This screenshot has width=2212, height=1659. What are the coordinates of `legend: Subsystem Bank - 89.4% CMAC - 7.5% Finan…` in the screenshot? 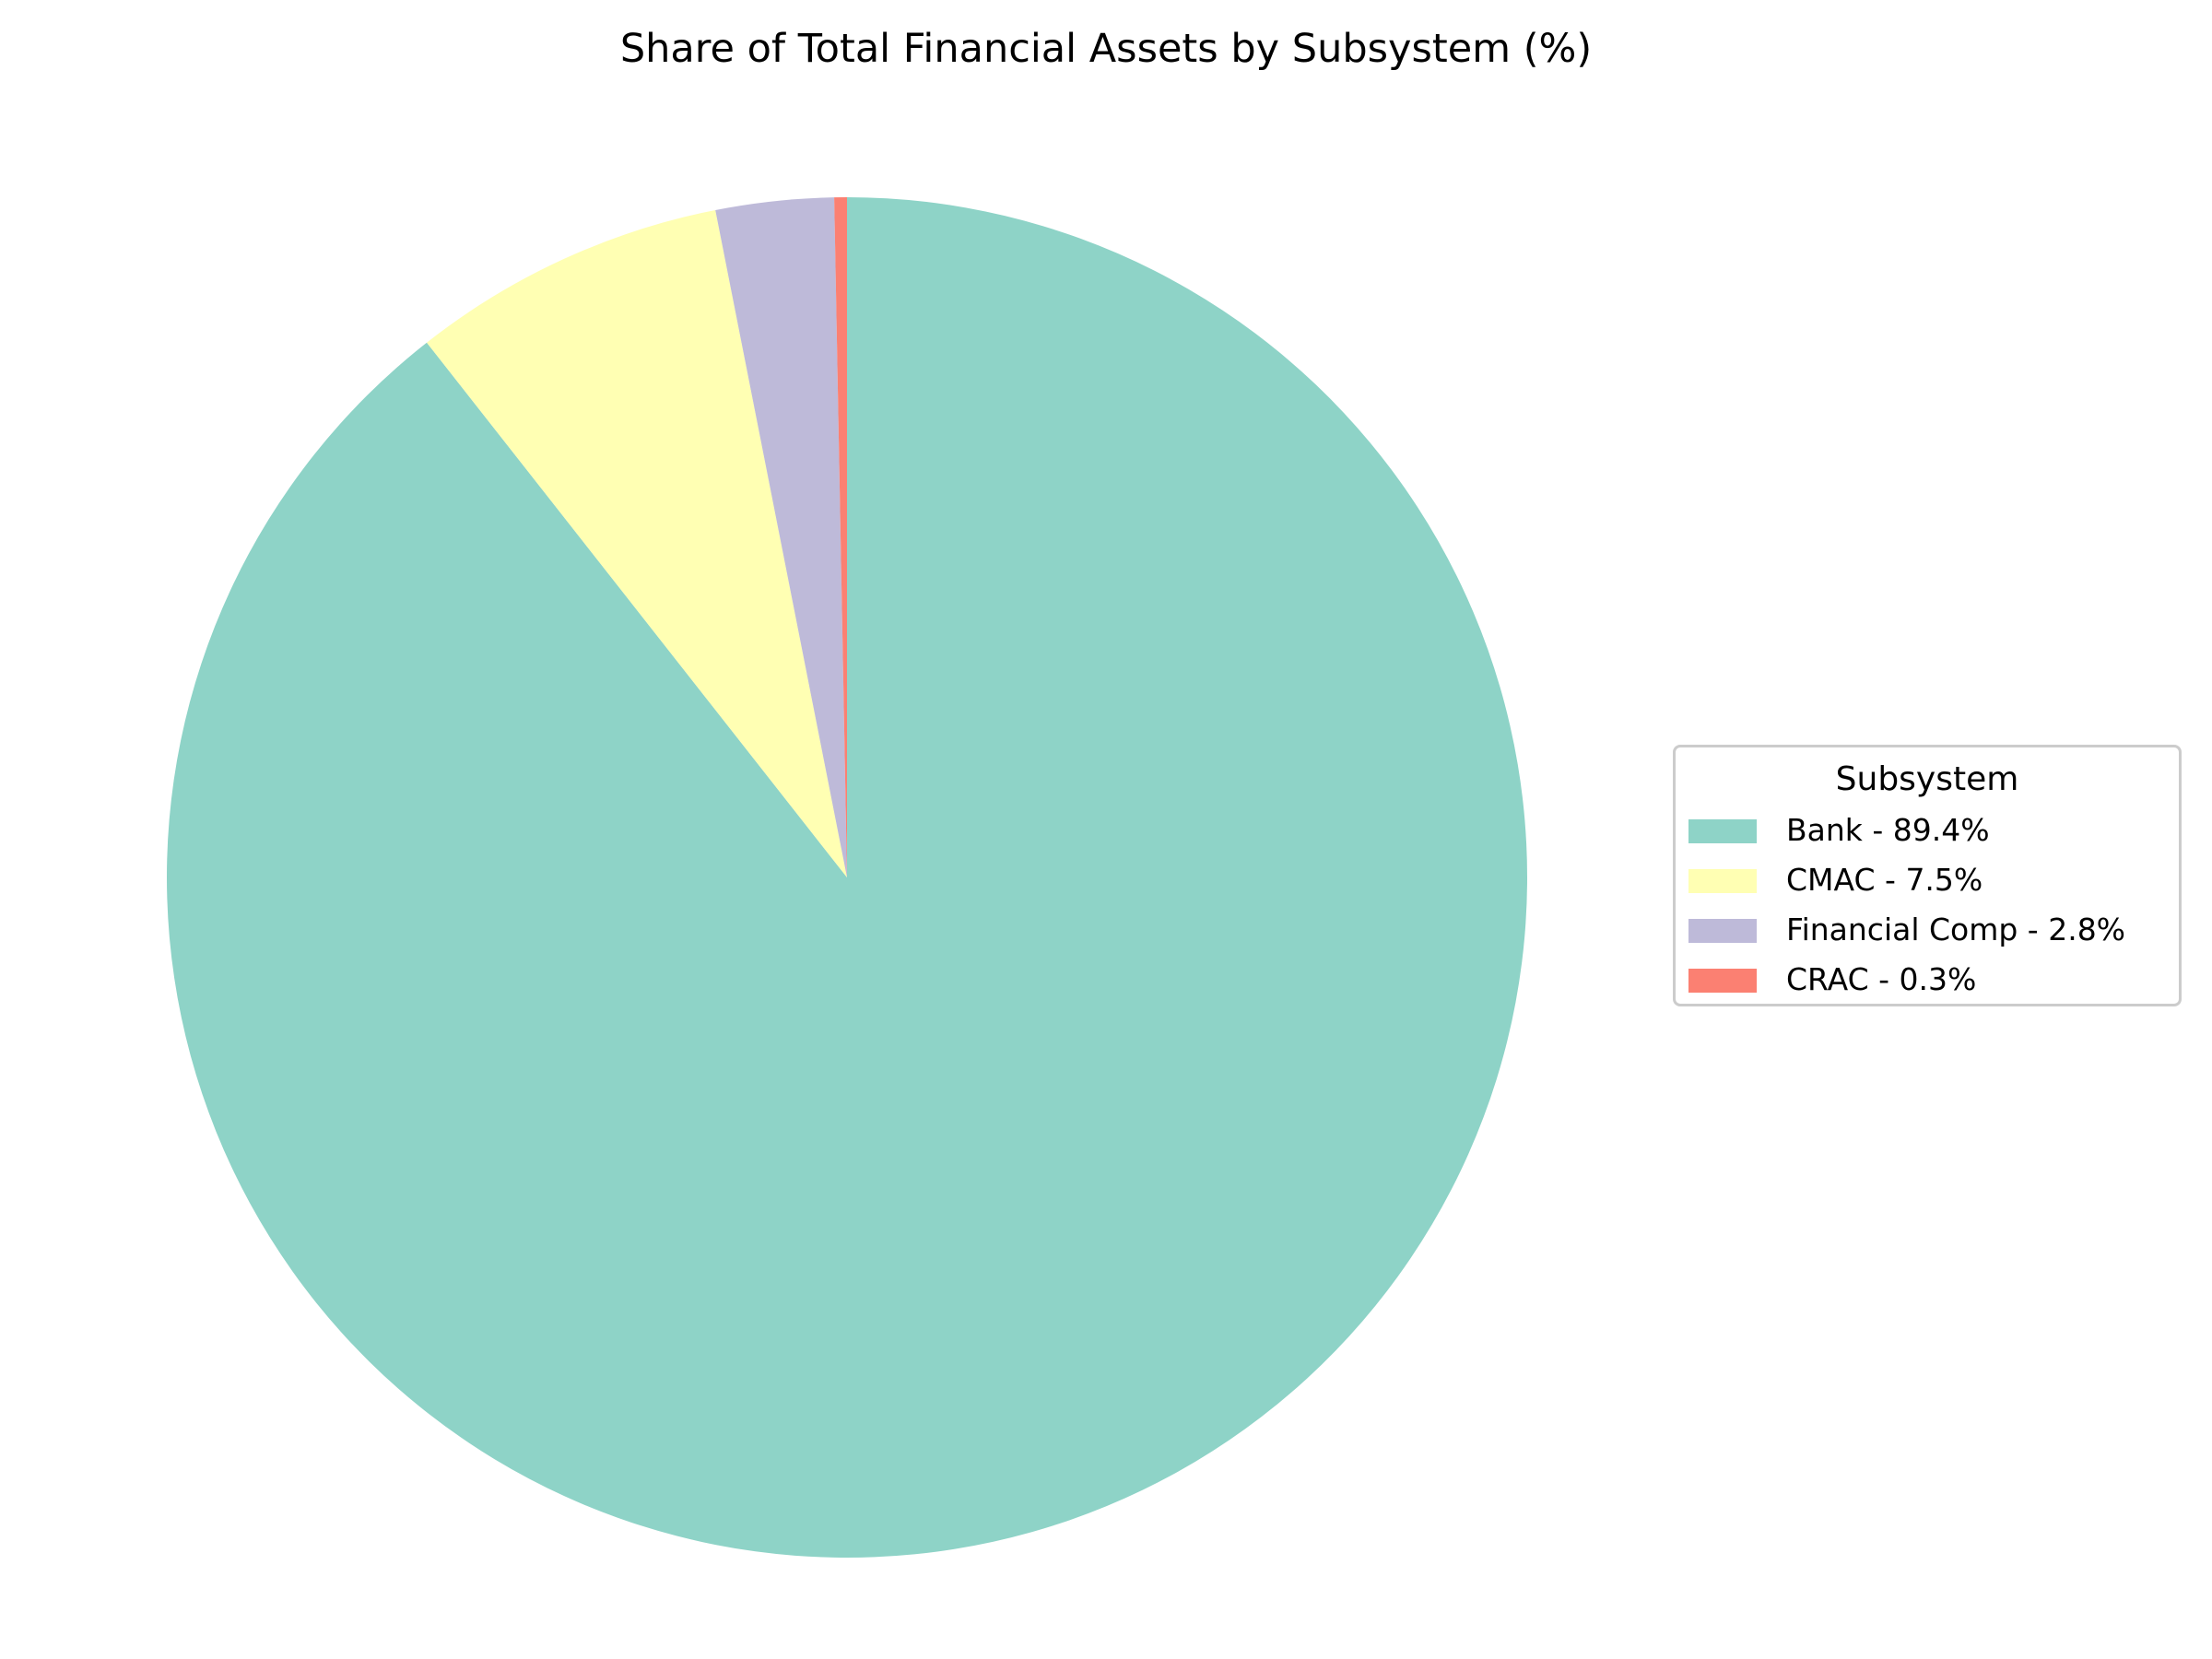 It's located at (1927, 875).